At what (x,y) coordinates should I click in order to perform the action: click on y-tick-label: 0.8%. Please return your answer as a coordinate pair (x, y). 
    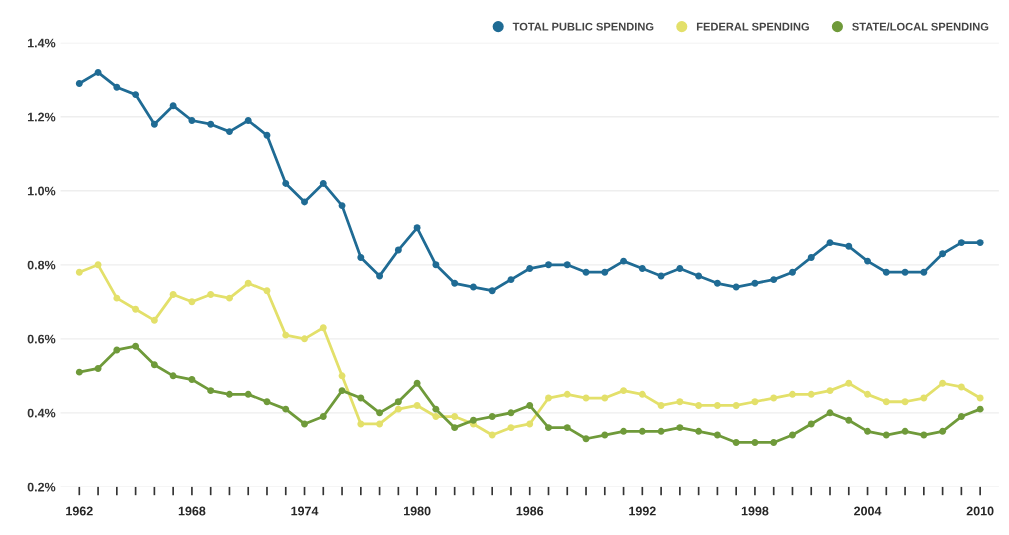
    Looking at the image, I should click on (41, 265).